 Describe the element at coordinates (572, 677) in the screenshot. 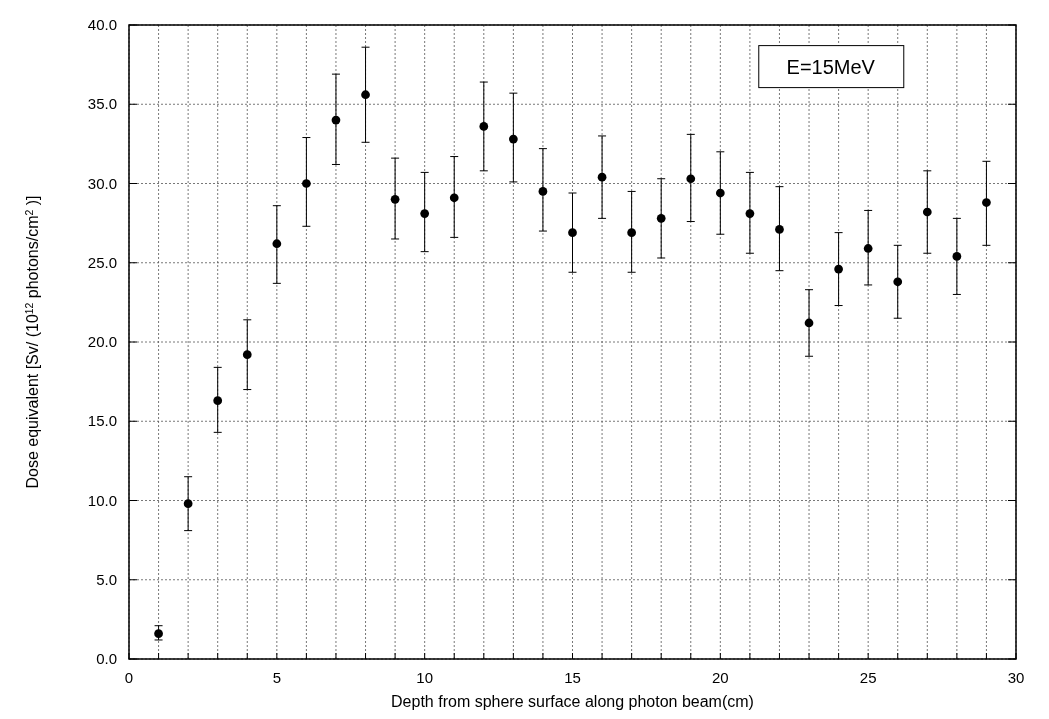

I see `x-tick-label: 15` at that location.